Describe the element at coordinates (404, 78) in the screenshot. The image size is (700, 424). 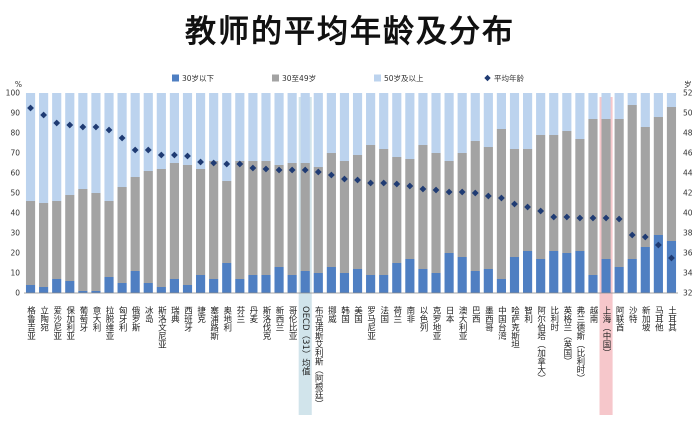
I see `legend-label: 50岁及以上` at that location.